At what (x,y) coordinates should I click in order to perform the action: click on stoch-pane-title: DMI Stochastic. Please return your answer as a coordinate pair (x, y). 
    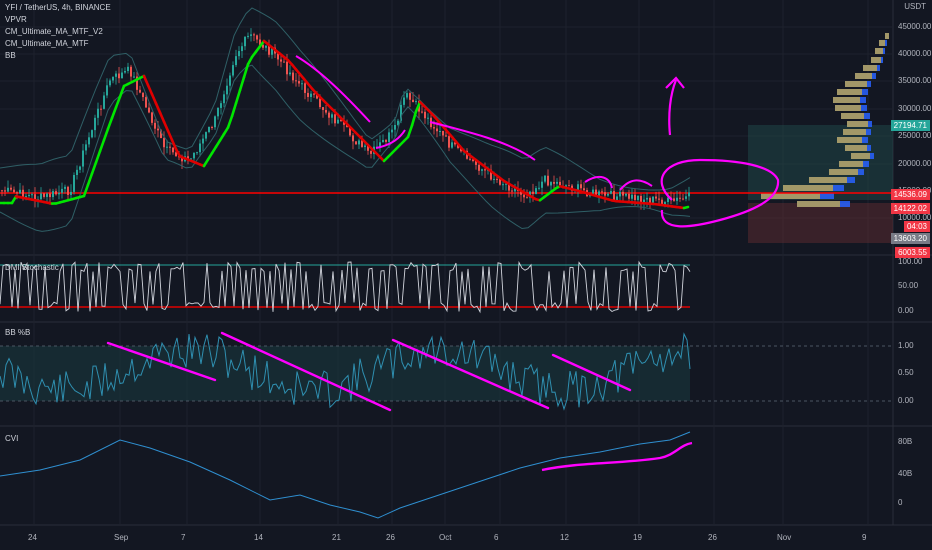
    Looking at the image, I should click on (32, 267).